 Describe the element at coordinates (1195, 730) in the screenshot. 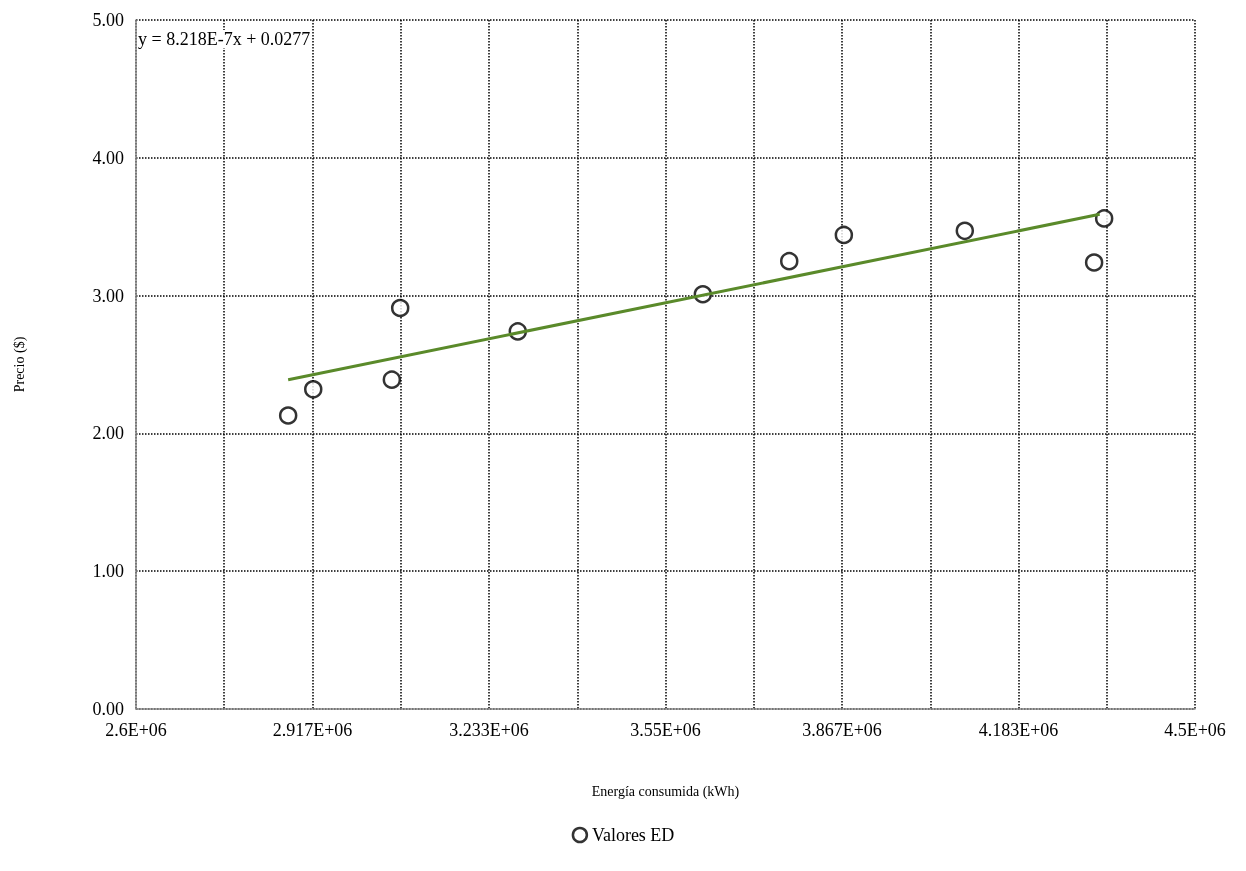

I see `x-tick-label: 4.5E+06` at that location.